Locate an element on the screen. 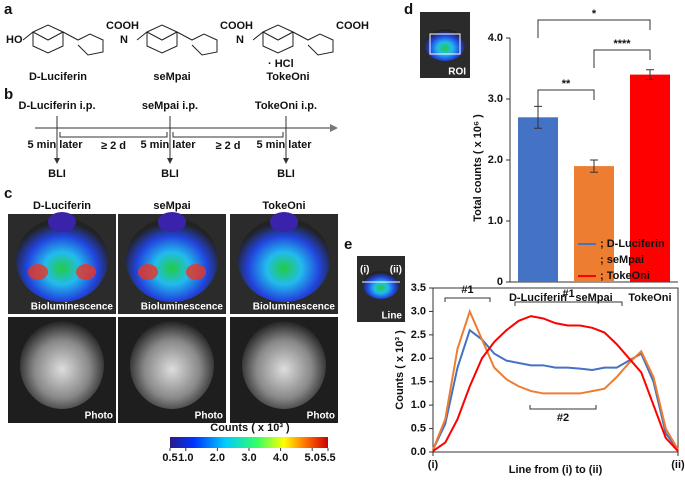 This screenshot has width=685, height=481. y-tick-label: 3.5 is located at coordinates (418, 288).